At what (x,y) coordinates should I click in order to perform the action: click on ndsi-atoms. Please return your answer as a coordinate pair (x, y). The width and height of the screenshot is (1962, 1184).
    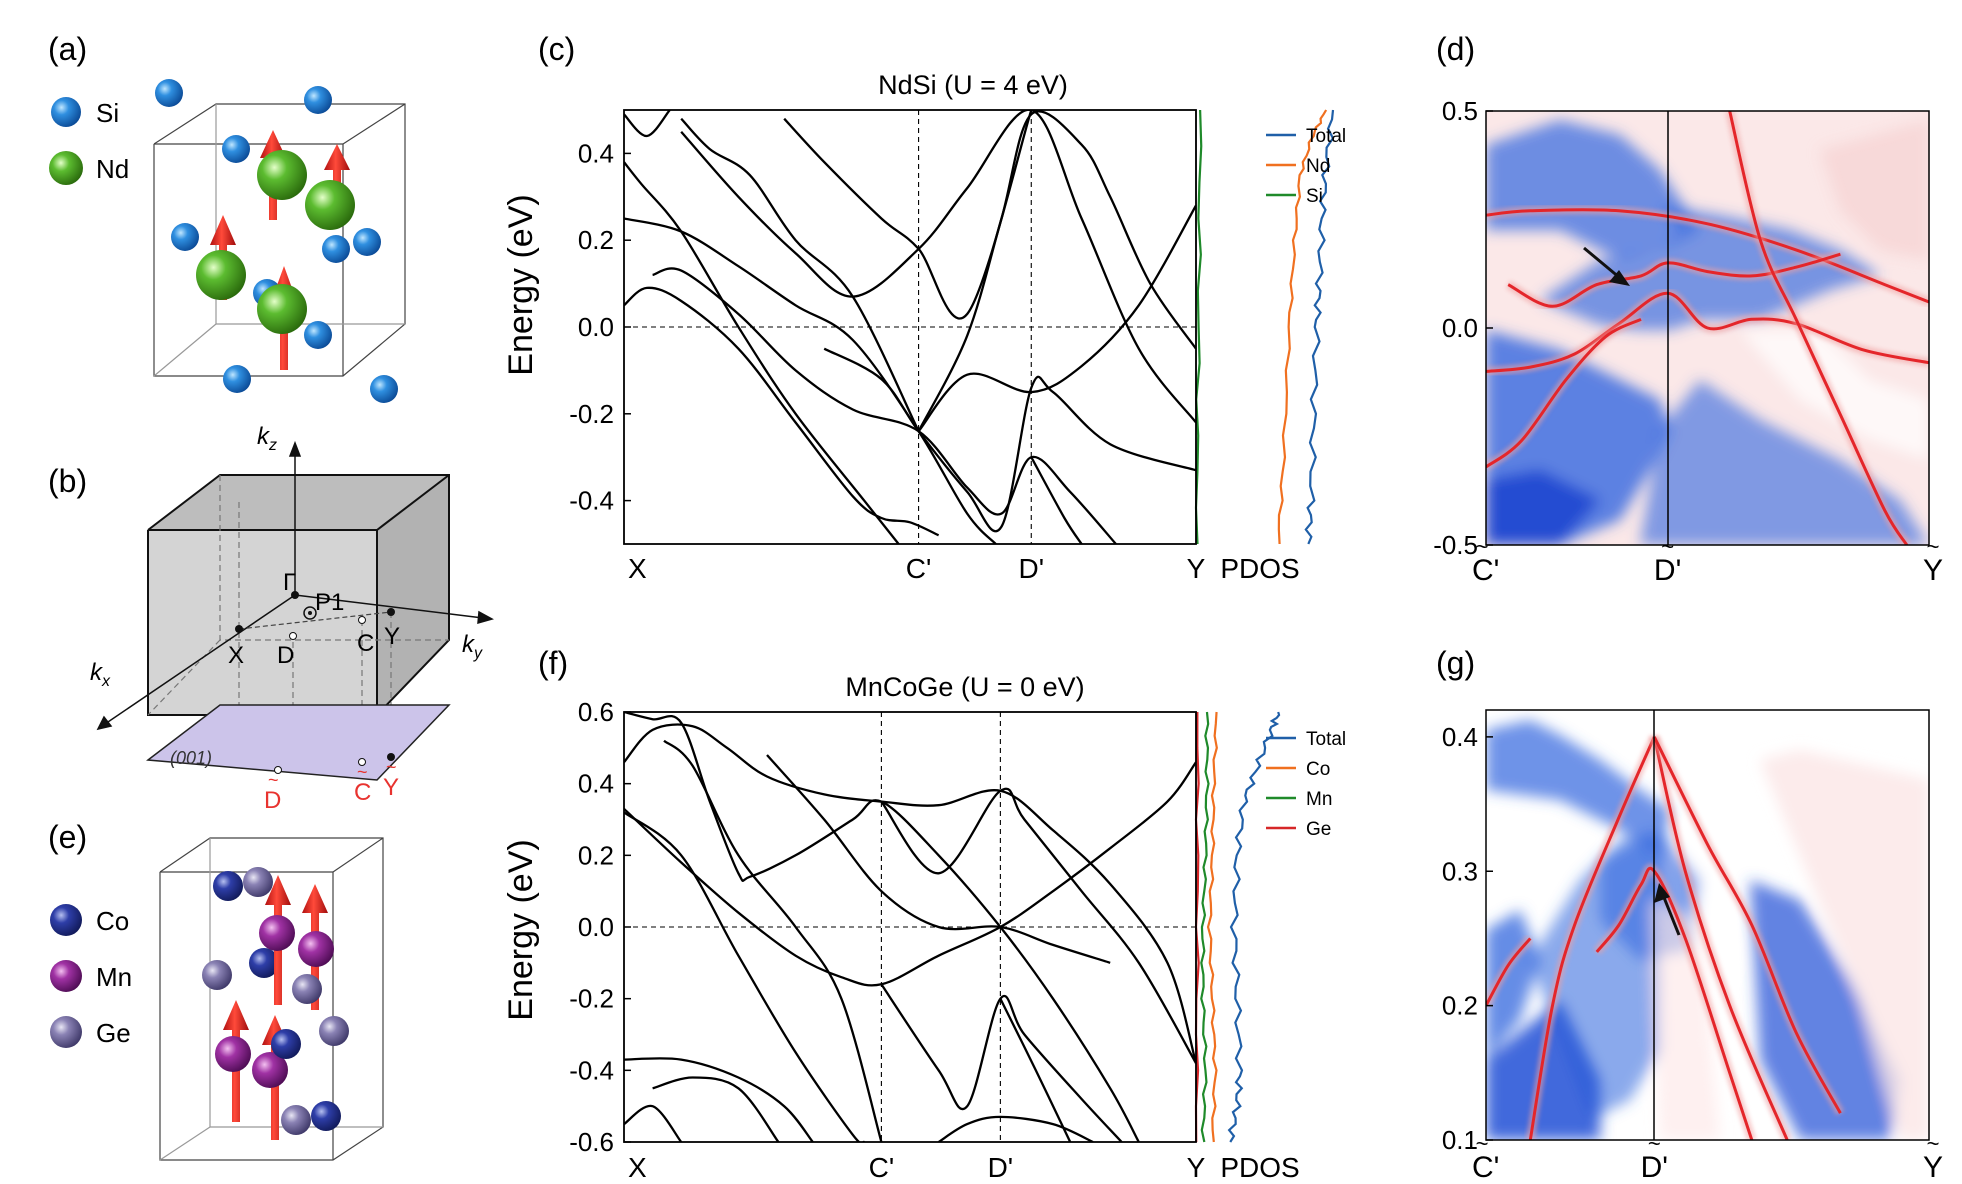
    Looking at the image, I should click on (276, 241).